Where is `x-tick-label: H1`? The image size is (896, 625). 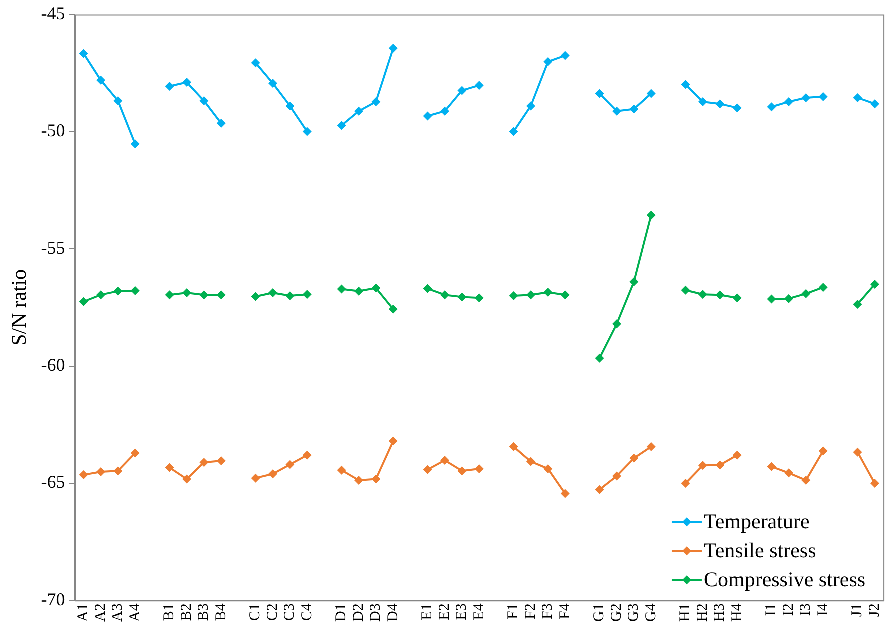
x-tick-label: H1 is located at coordinates (686, 613).